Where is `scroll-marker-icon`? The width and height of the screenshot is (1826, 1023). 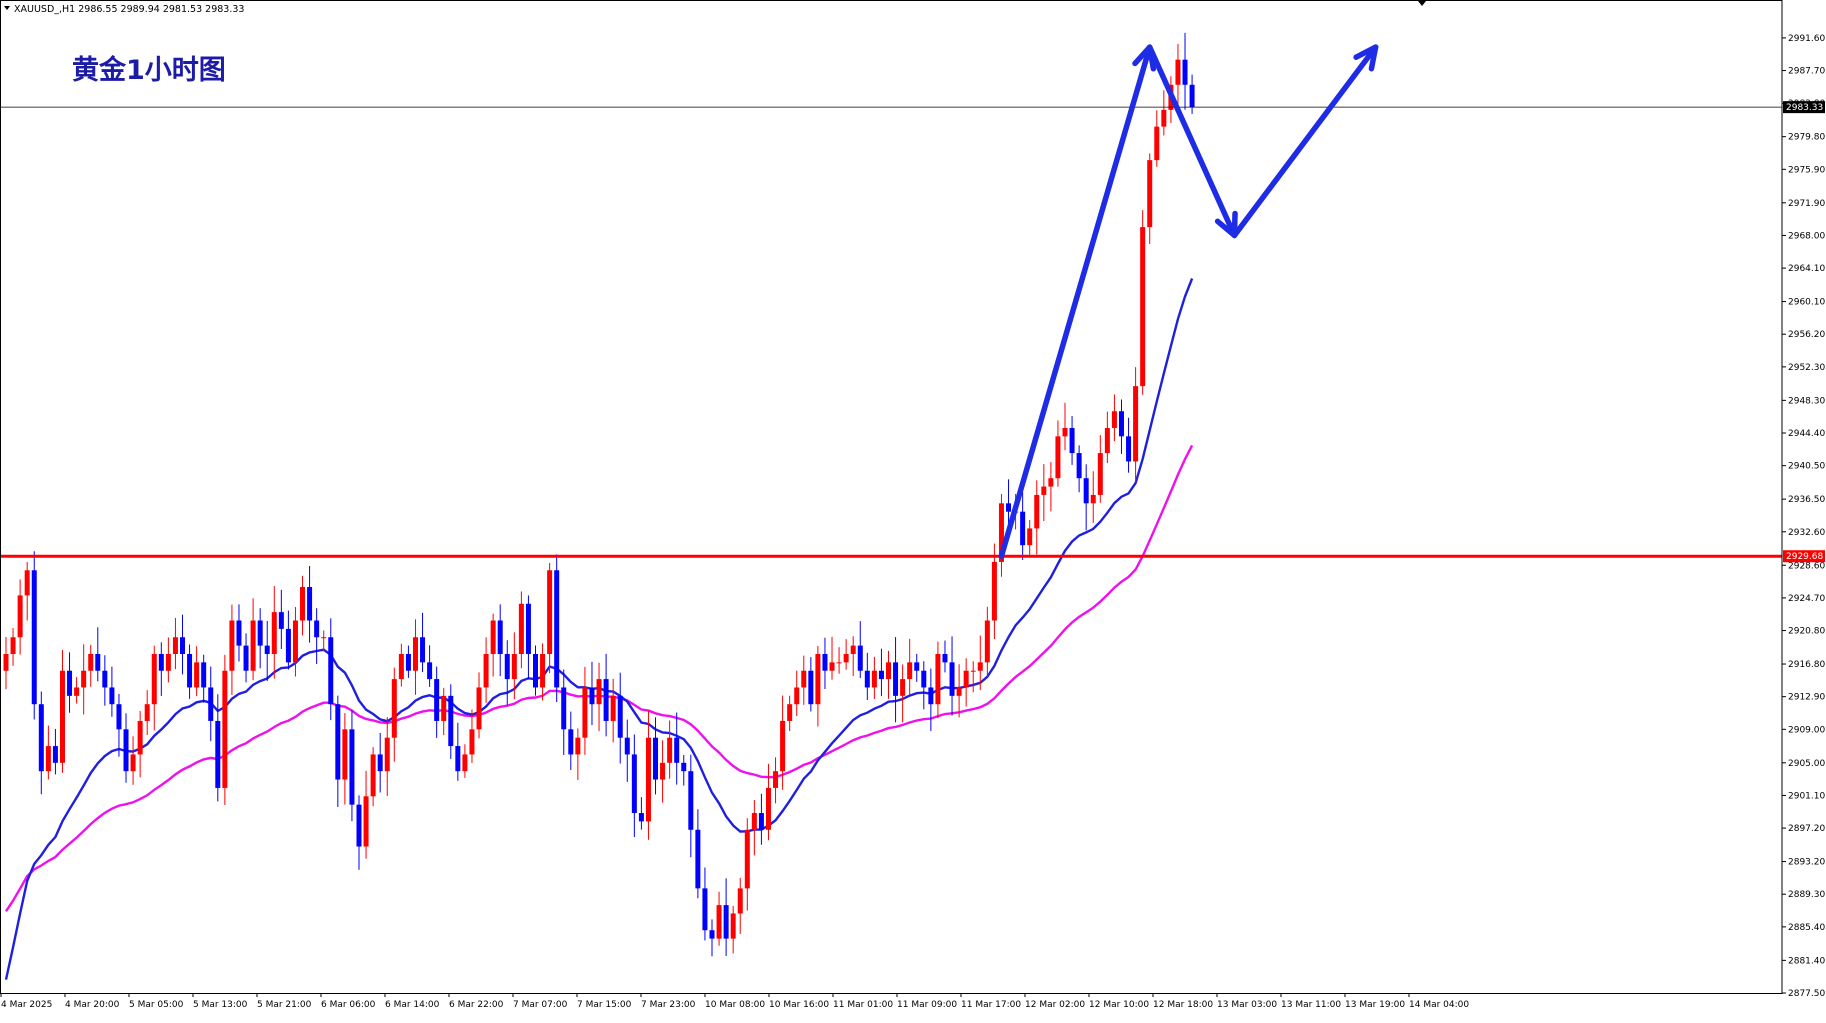
scroll-marker-icon is located at coordinates (1422, 3).